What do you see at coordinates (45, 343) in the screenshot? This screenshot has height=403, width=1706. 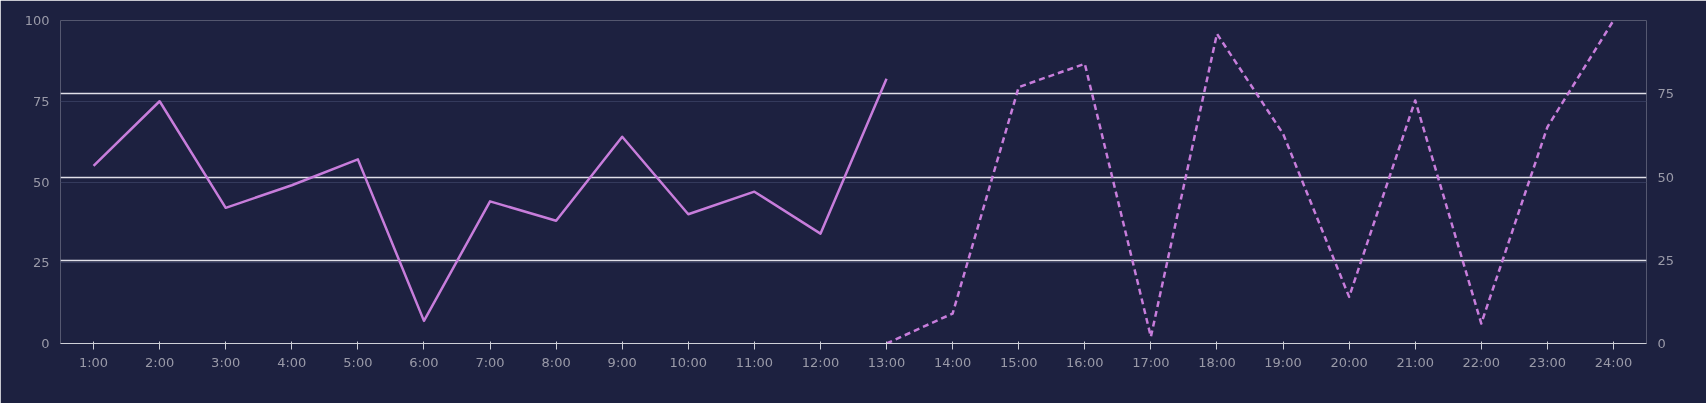 I see `y-tick-label: 0` at bounding box center [45, 343].